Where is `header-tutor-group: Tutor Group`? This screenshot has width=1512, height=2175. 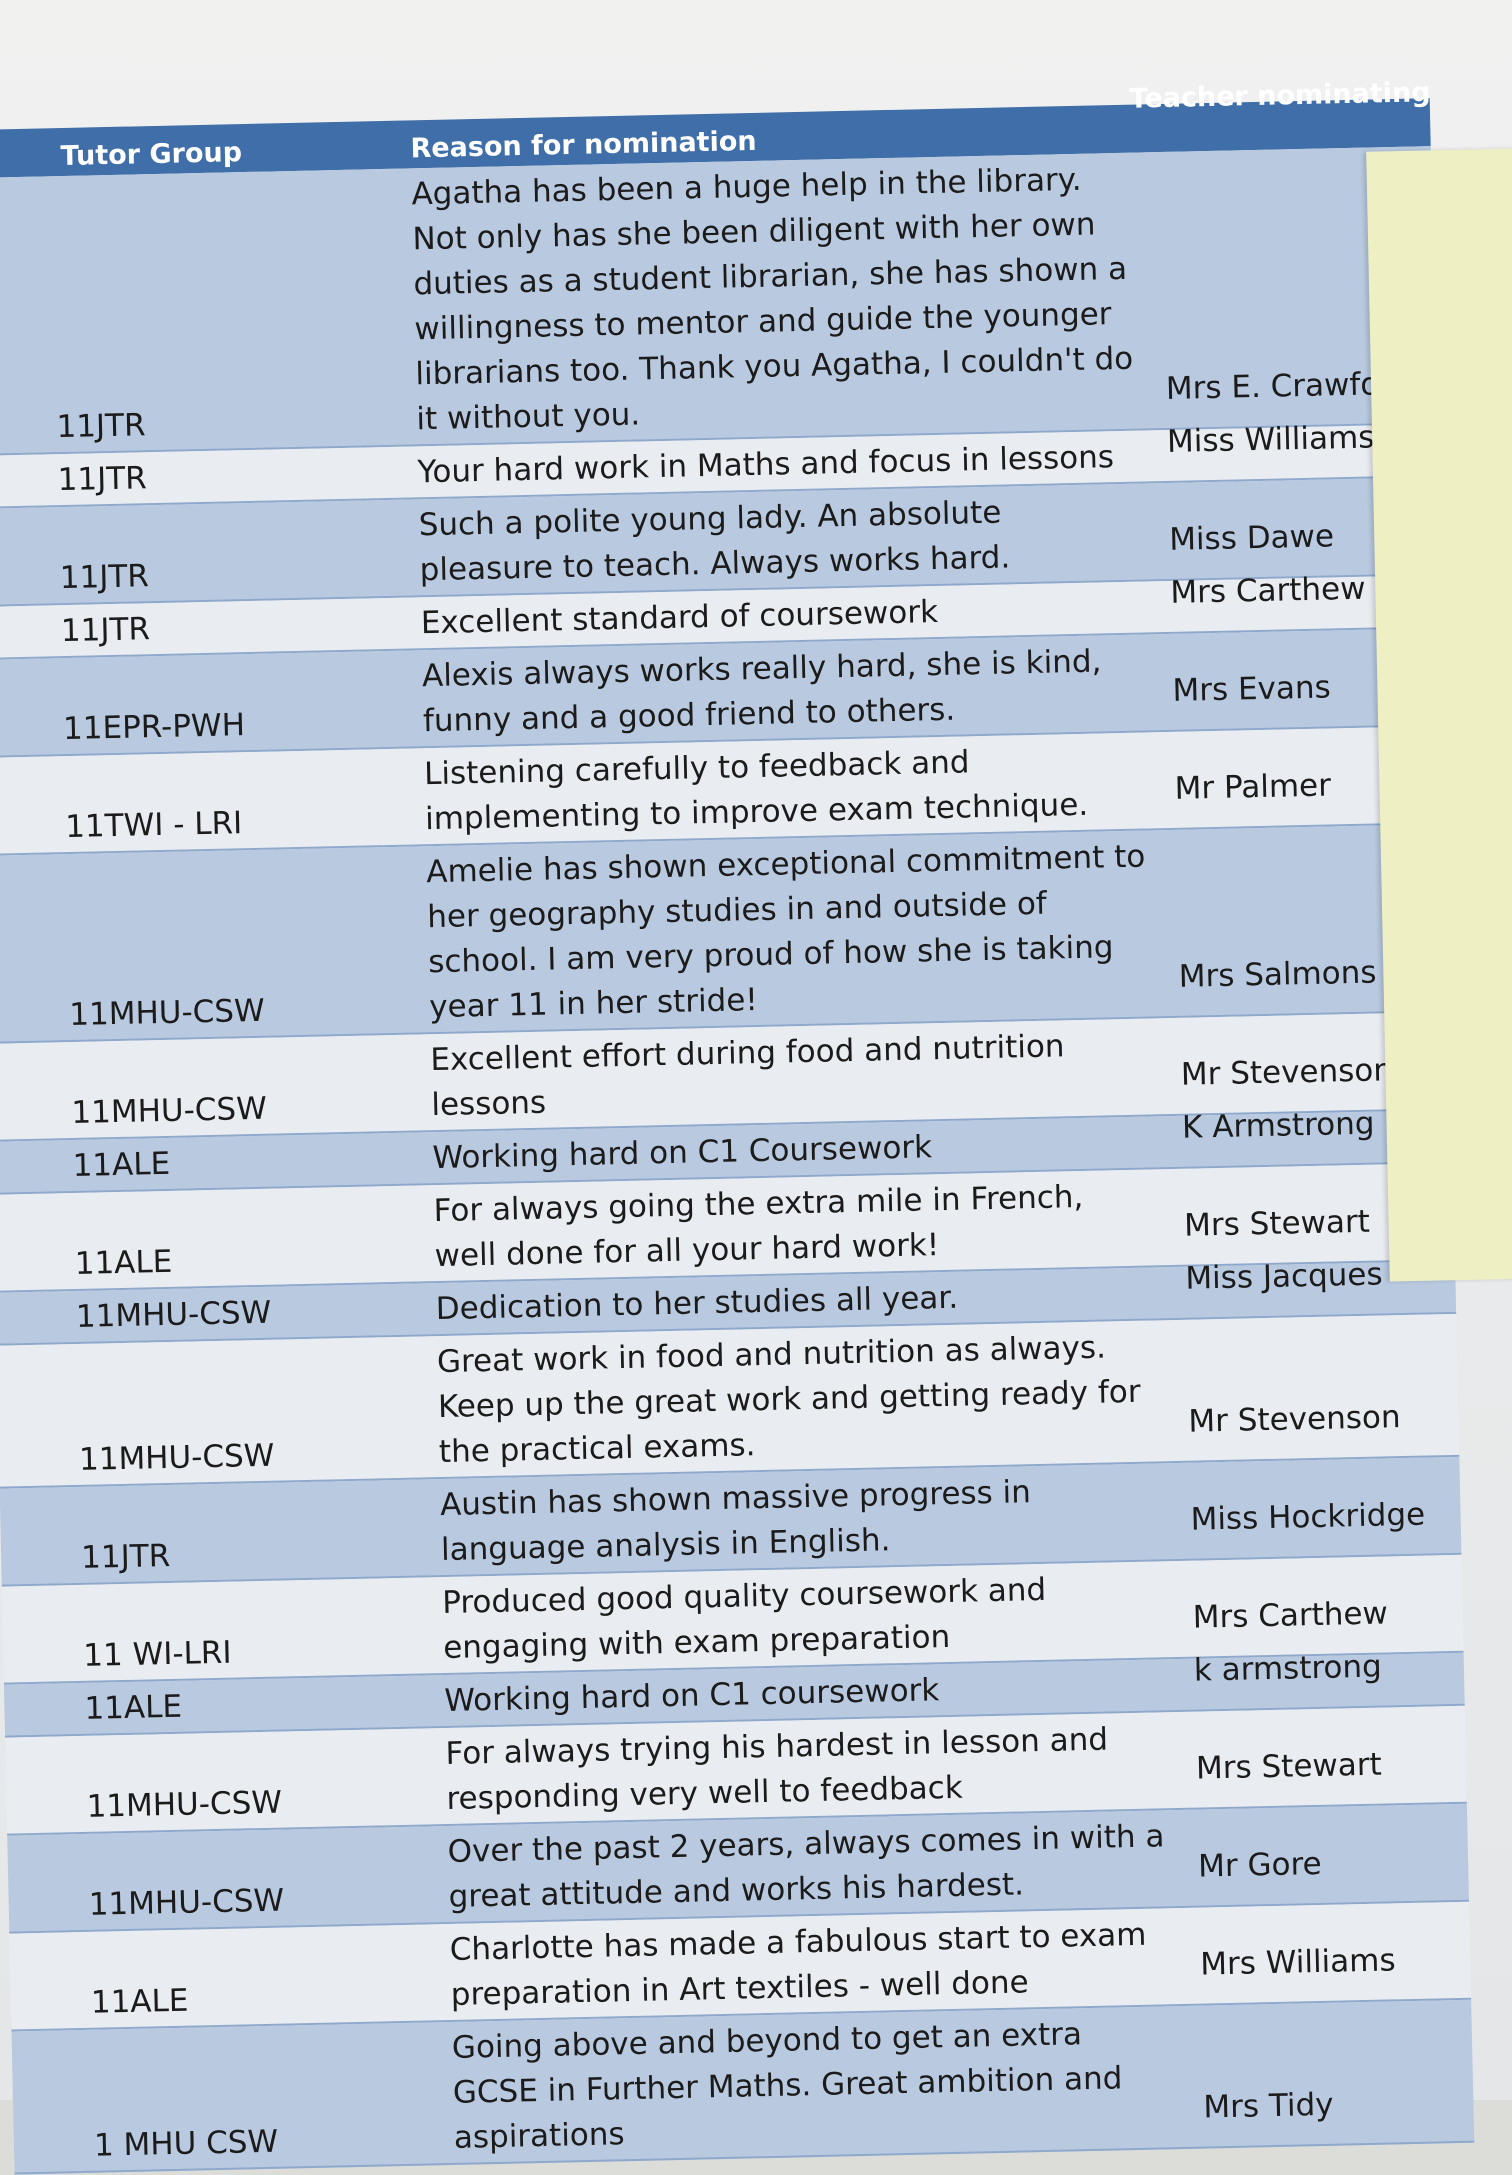 header-tutor-group: Tutor Group is located at coordinates (151, 155).